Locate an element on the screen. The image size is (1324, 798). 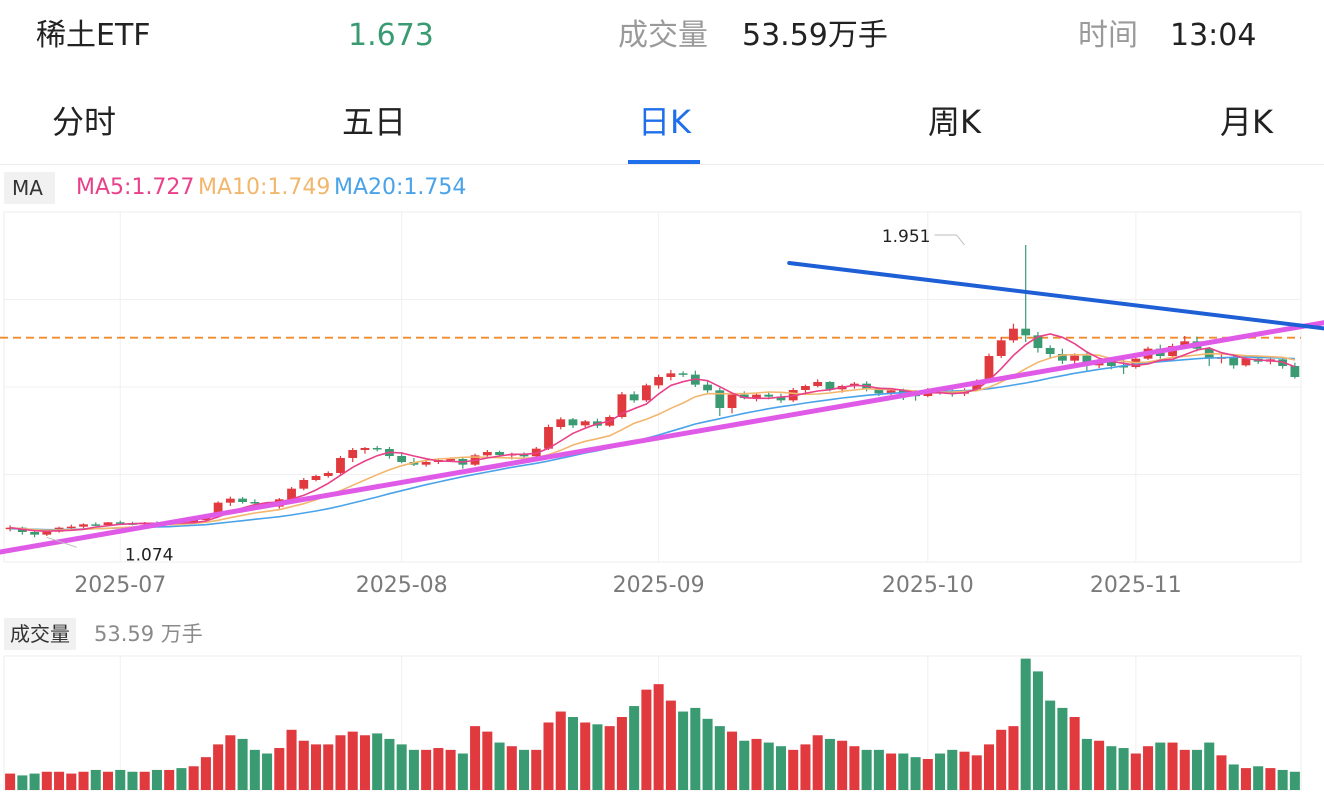
volume-indicator-chip: 成交量 is located at coordinates (40, 634).